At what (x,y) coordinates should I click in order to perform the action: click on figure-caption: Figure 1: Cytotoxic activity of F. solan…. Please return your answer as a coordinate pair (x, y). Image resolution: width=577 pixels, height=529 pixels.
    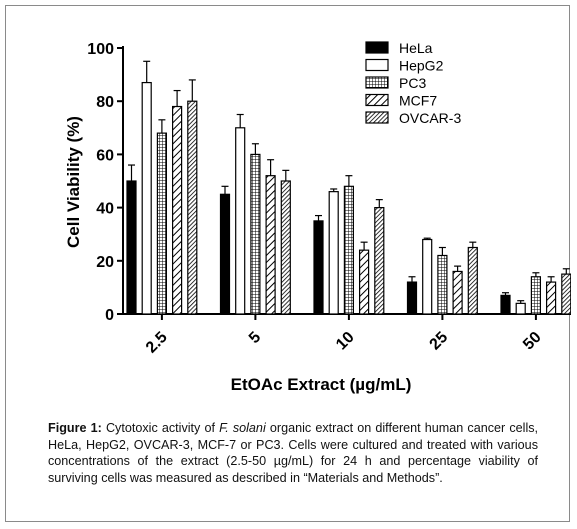
    Looking at the image, I should click on (293, 453).